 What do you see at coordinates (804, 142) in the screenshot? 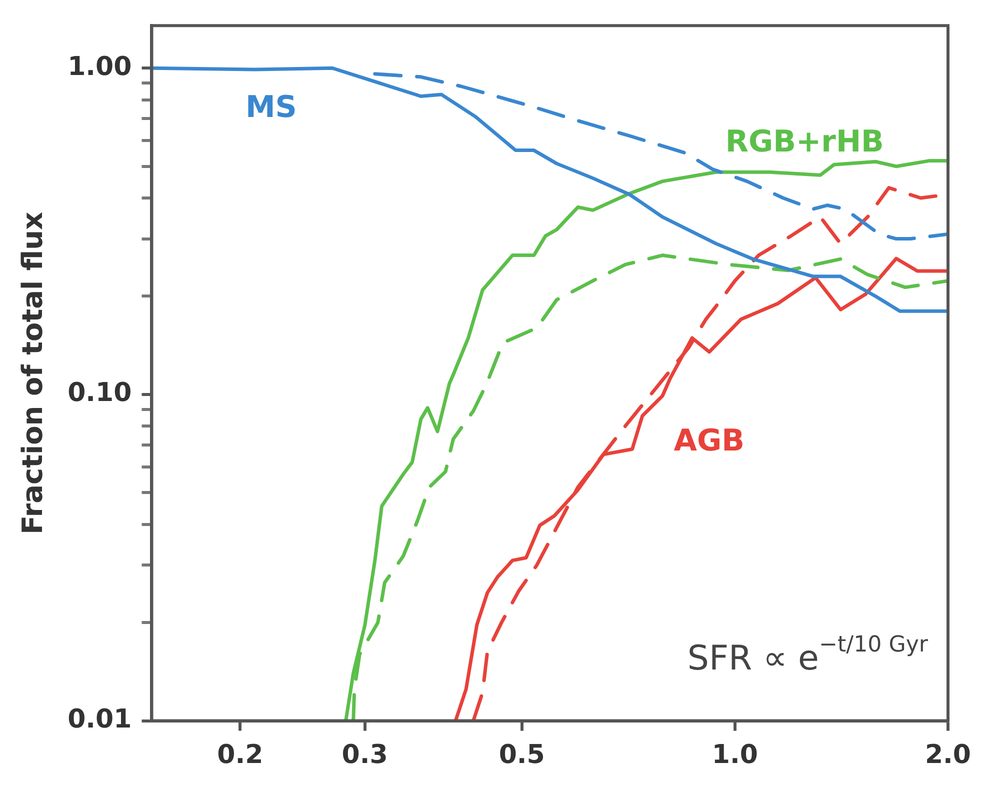
I see `series-label: RGB+rHB` at bounding box center [804, 142].